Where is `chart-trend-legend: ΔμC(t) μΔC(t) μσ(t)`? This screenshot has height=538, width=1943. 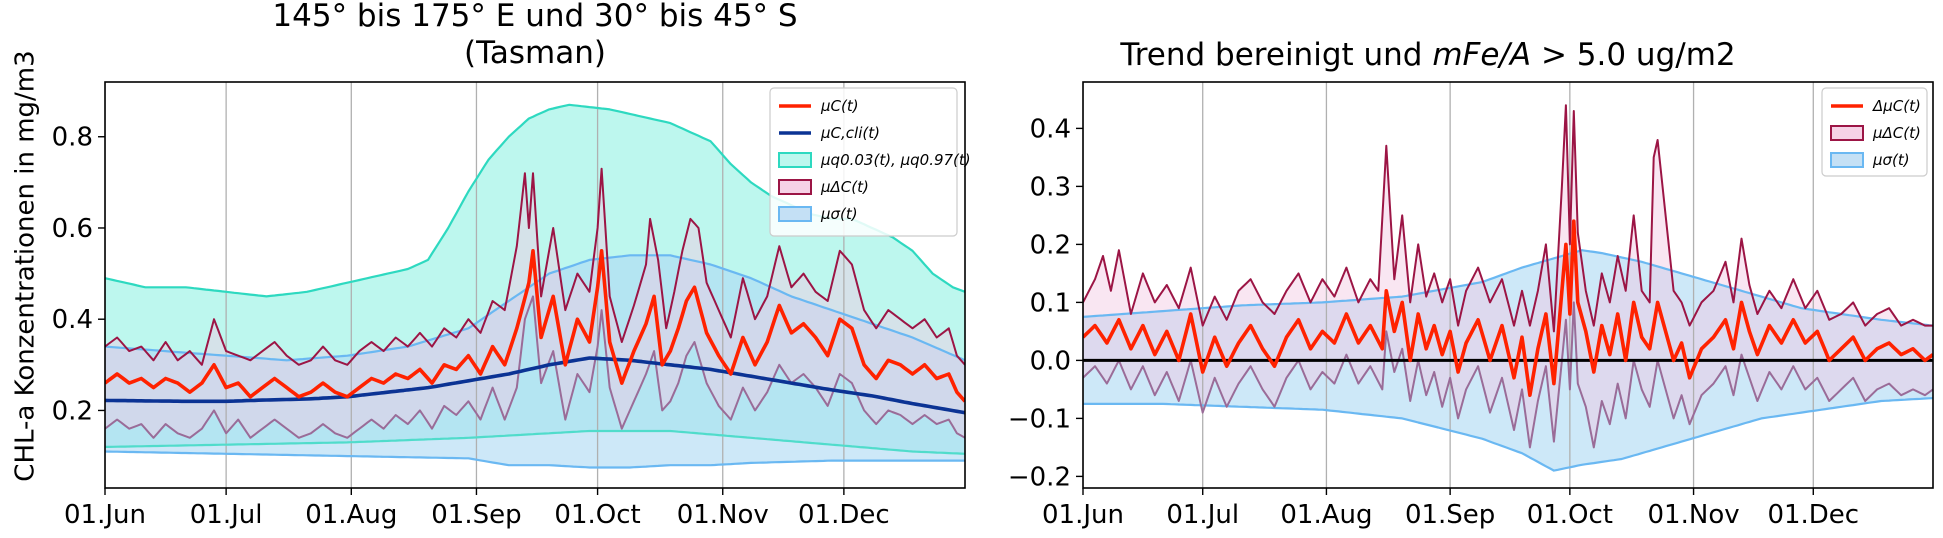
chart-trend-legend: ΔμC(t) μΔC(t) μσ(t) is located at coordinates (1874, 132).